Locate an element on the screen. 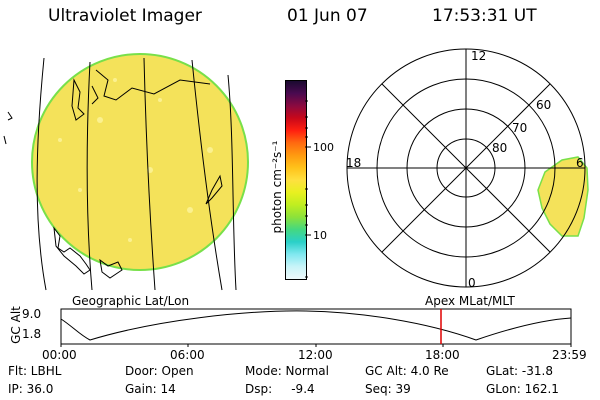  status-gain: Gain: 14 is located at coordinates (150, 389).